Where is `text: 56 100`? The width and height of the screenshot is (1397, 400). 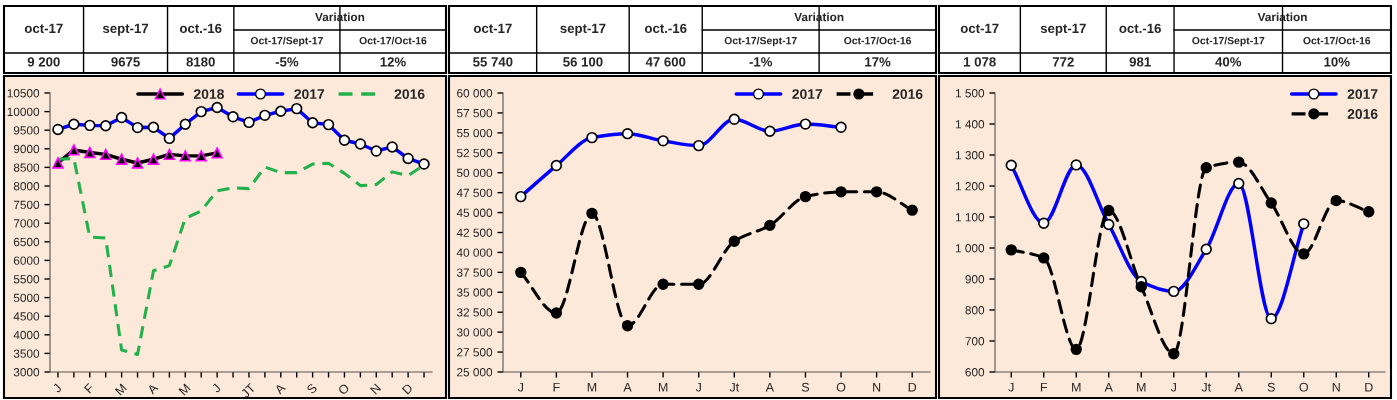 text: 56 100 is located at coordinates (583, 62).